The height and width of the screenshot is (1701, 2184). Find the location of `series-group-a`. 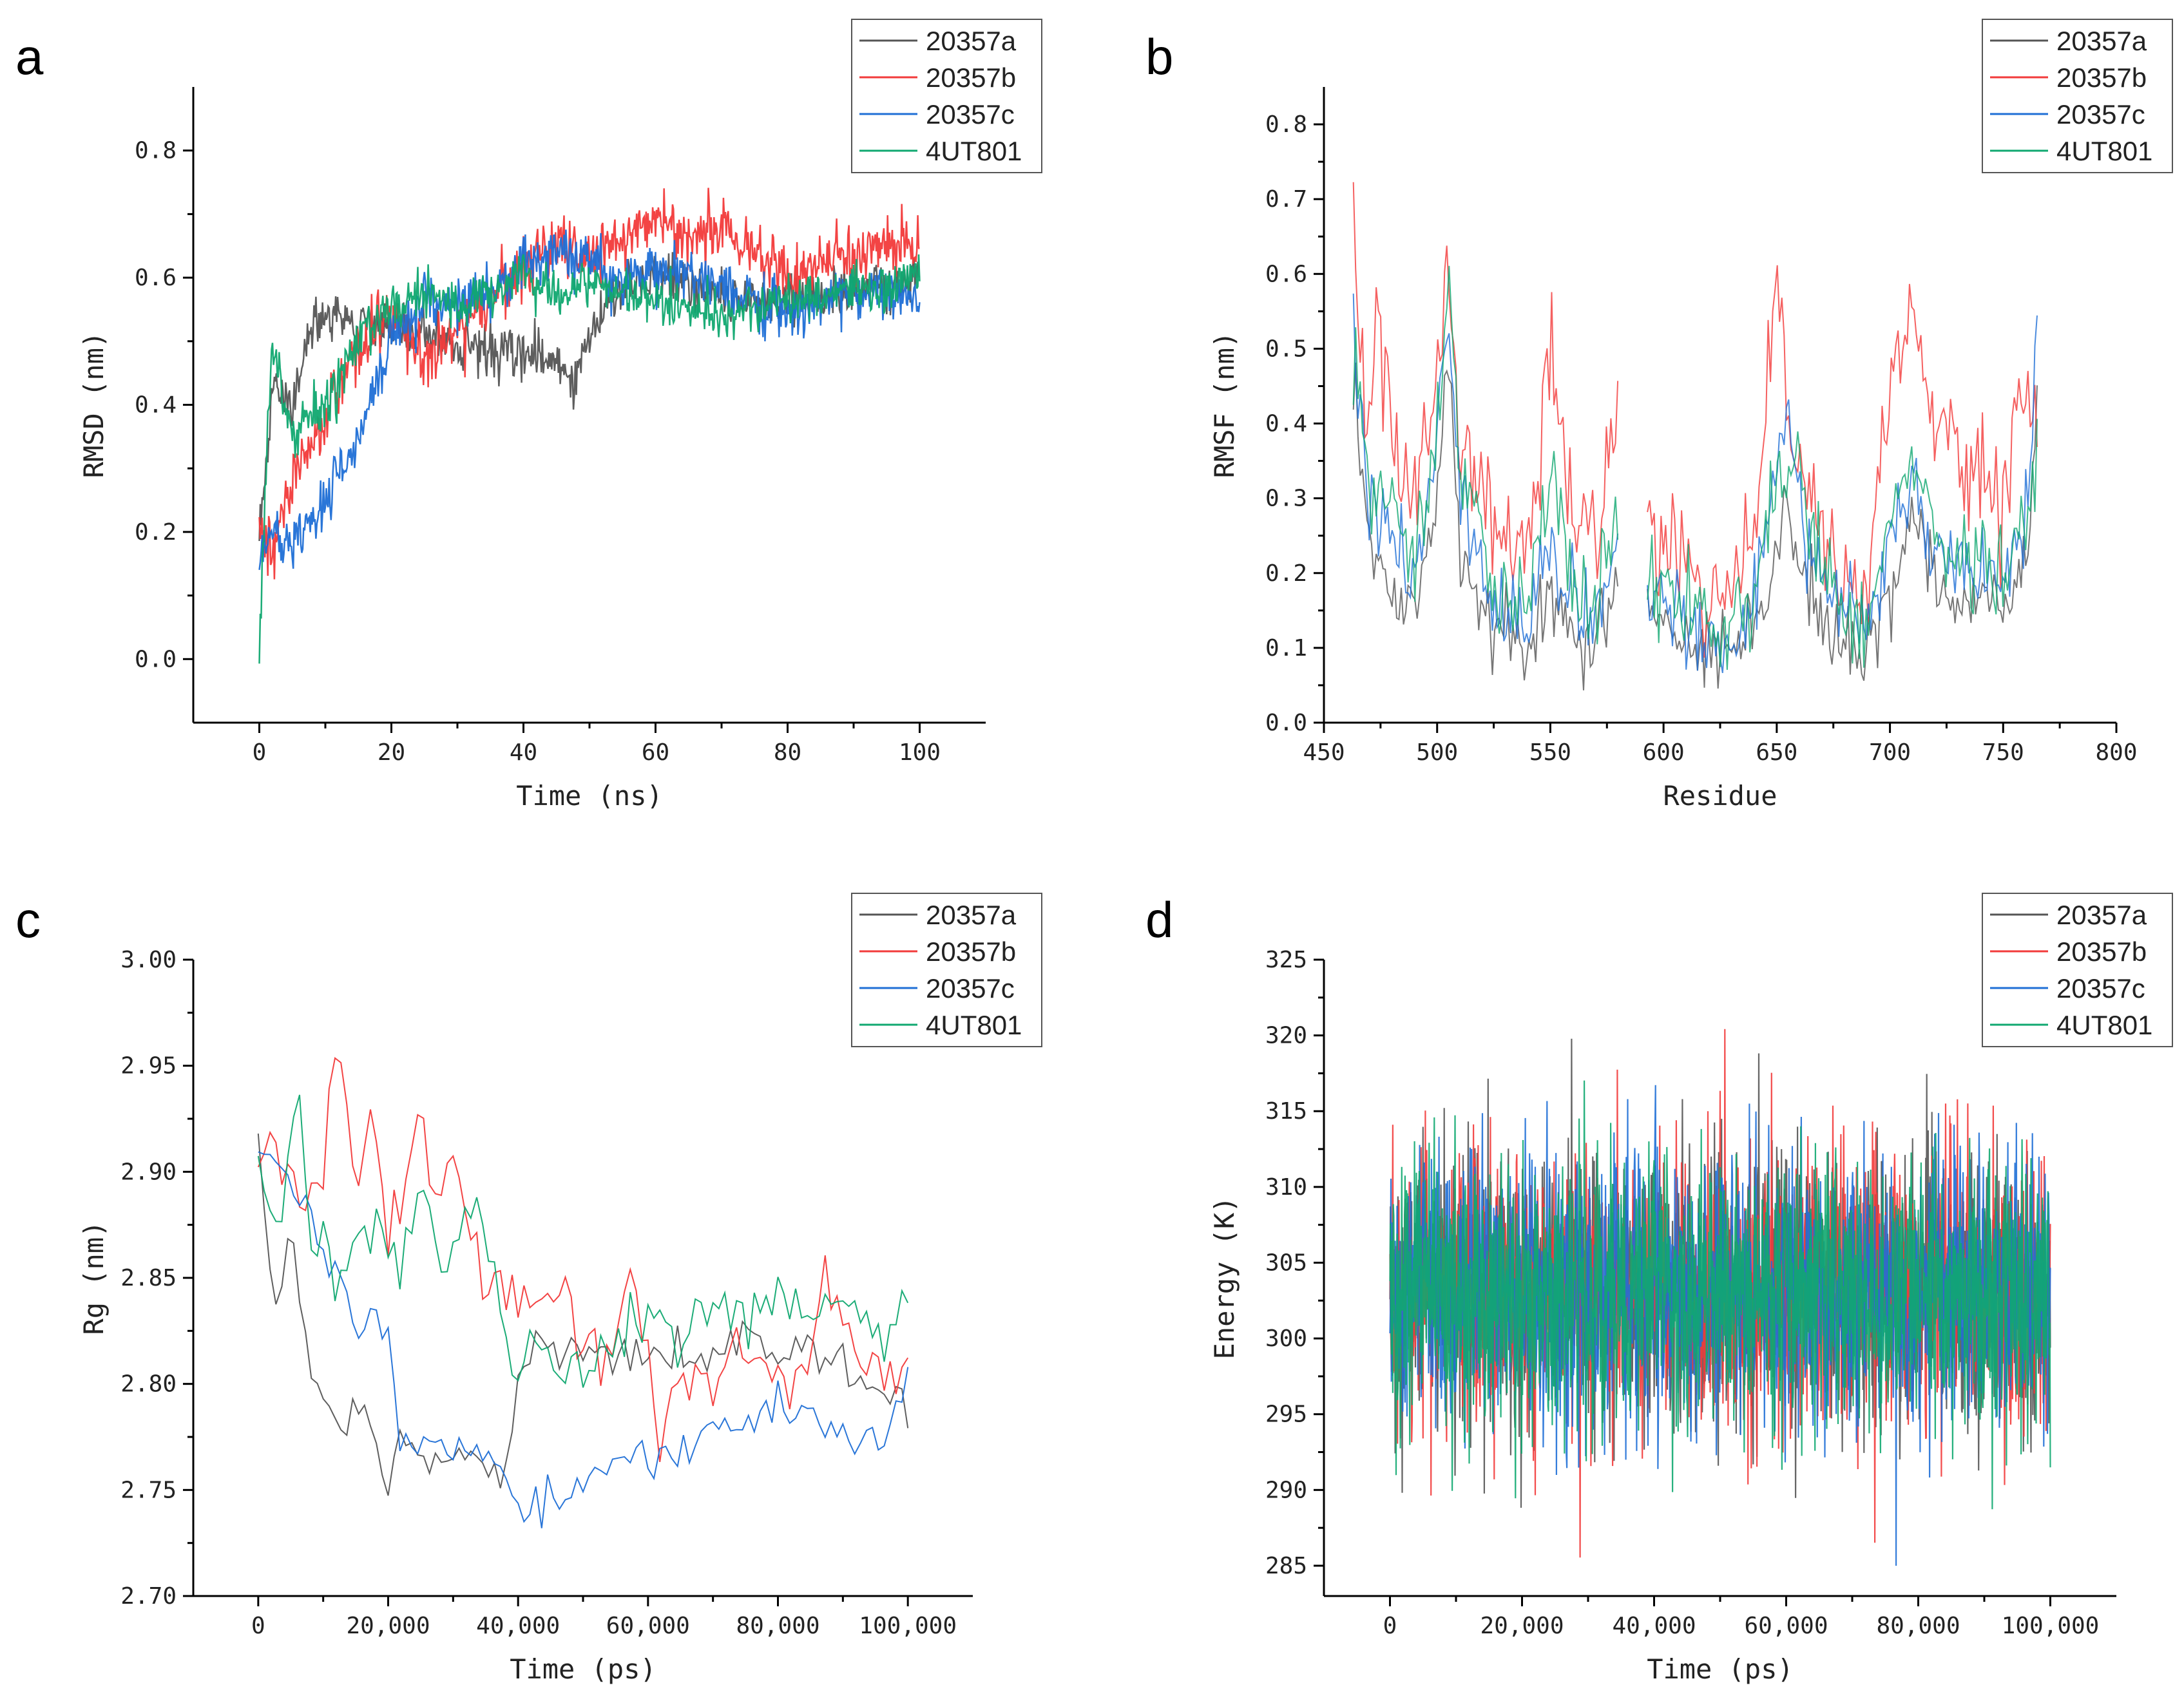

series-group-a is located at coordinates (590, 425).